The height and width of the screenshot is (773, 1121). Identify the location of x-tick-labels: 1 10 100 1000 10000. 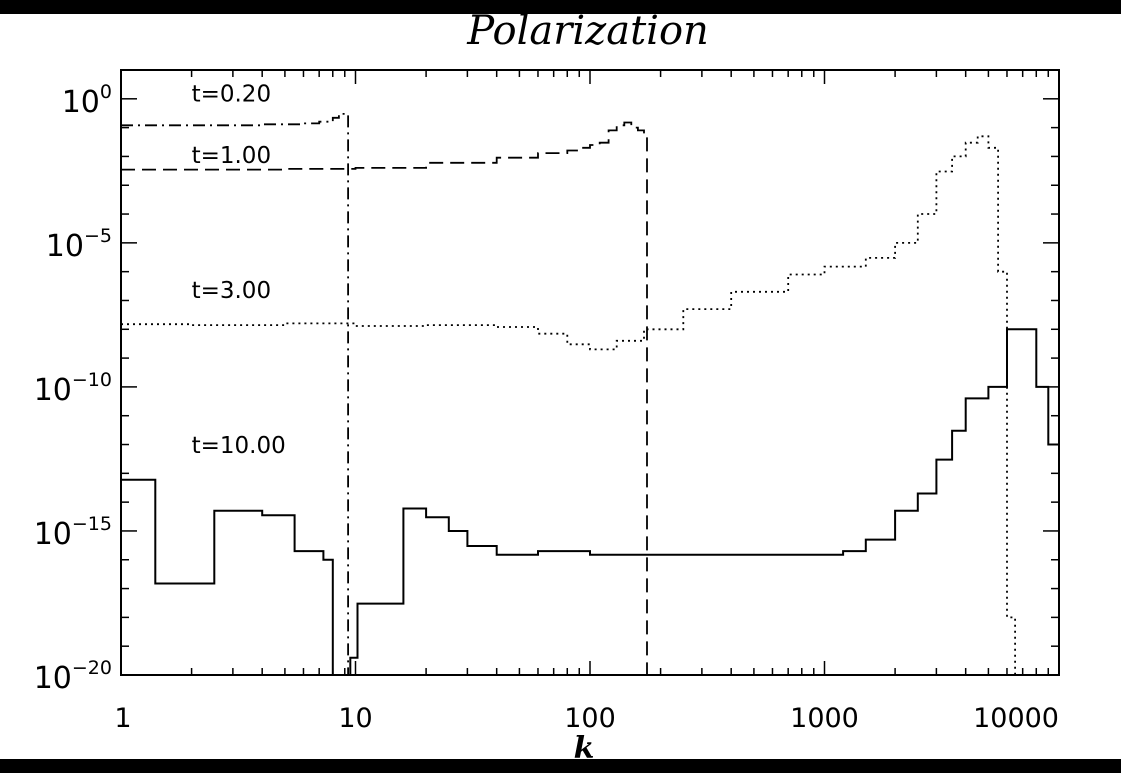
(586, 718).